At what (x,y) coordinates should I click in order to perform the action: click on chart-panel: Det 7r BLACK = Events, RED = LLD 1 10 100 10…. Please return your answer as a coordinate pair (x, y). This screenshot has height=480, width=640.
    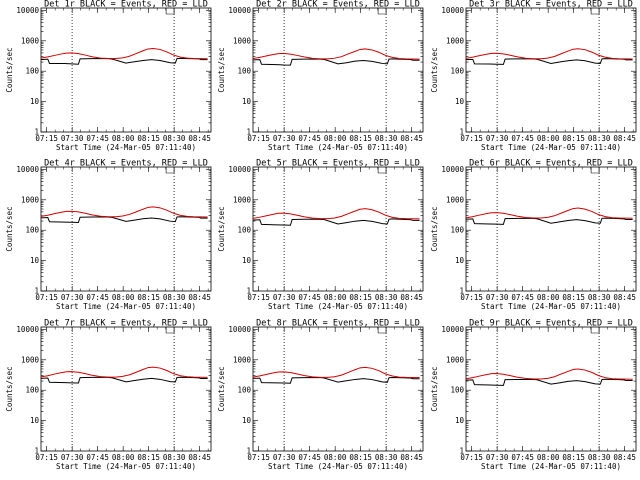
    Looking at the image, I should click on (108, 395).